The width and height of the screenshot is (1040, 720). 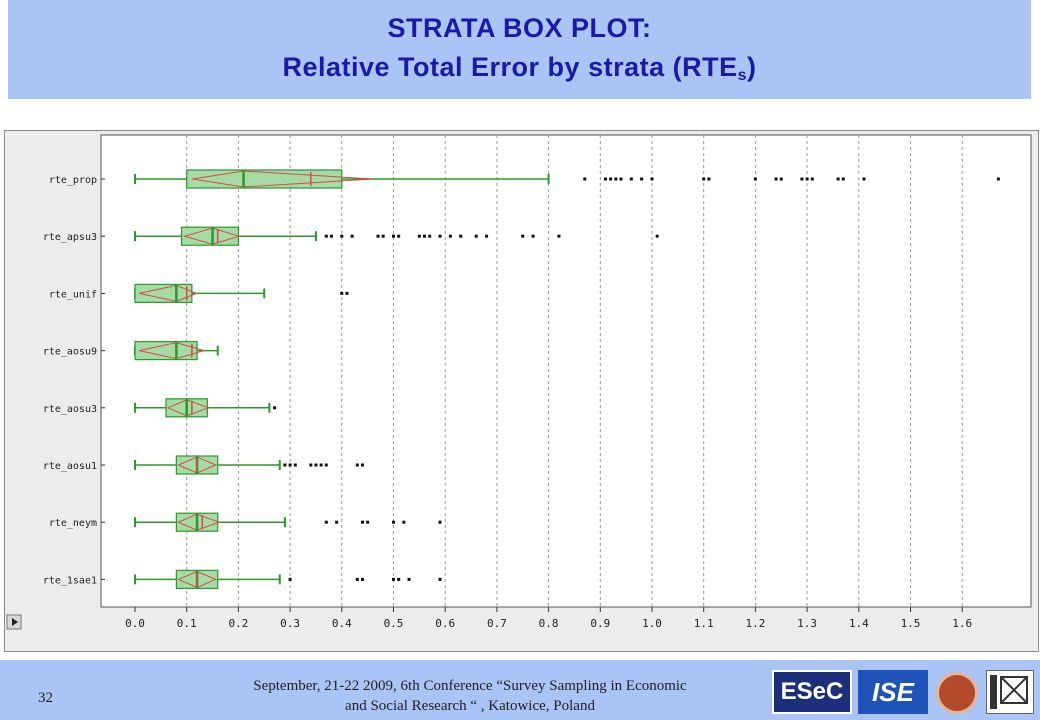 I want to click on bicocca-logo-mark, so click(x=1009, y=692).